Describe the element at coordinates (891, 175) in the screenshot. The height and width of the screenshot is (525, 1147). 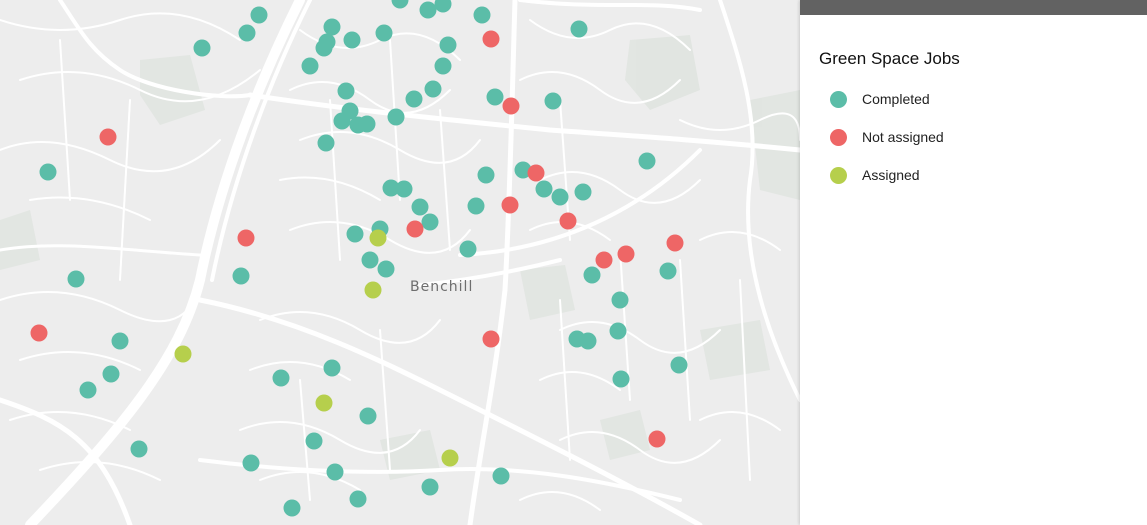
I see `legend-label: Assigned` at that location.